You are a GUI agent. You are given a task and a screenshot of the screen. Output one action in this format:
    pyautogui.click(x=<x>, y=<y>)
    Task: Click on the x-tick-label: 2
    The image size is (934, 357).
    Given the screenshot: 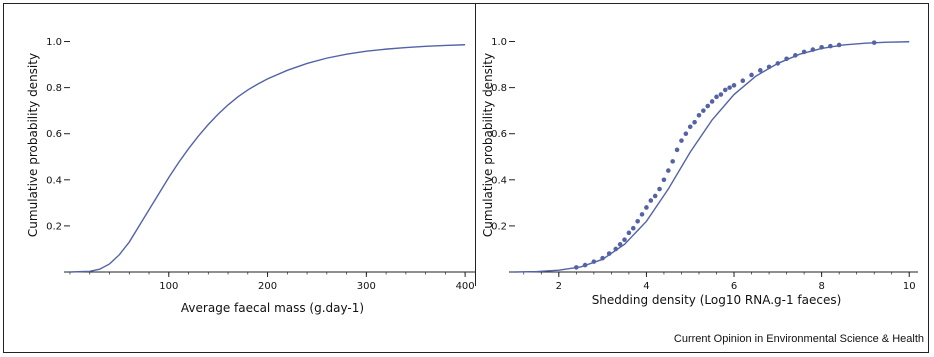 What is the action you would take?
    pyautogui.click(x=559, y=286)
    